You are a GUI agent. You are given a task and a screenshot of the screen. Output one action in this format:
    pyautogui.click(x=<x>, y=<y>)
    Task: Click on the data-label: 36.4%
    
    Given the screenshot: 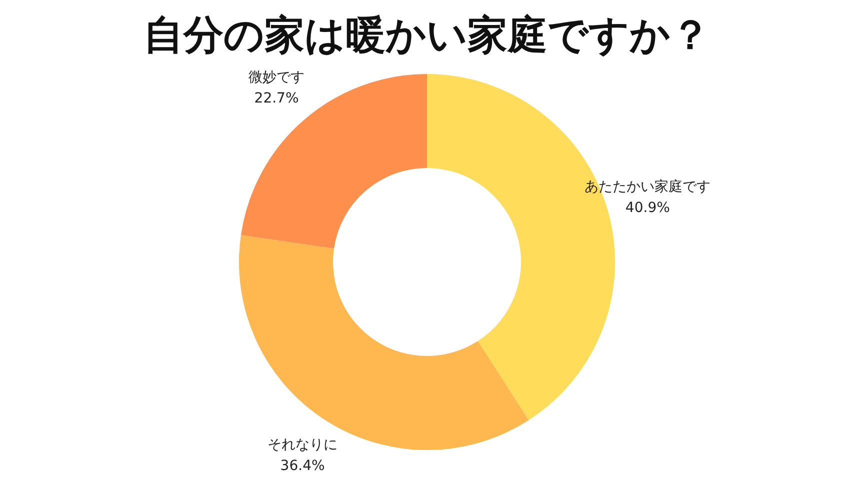 What is the action you would take?
    pyautogui.click(x=302, y=466)
    